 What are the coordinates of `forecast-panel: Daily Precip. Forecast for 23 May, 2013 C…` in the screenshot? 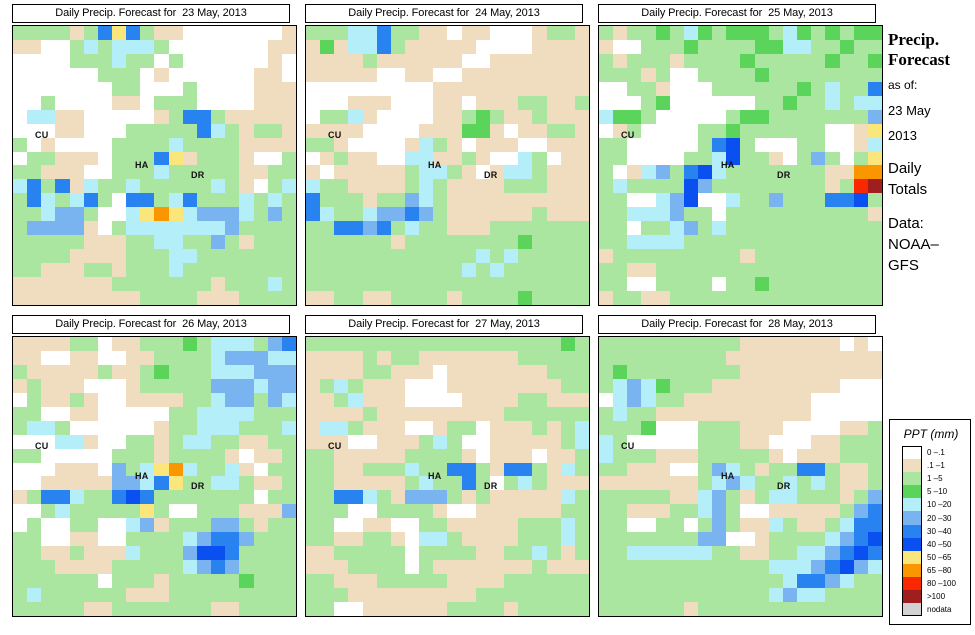 It's located at (151, 155).